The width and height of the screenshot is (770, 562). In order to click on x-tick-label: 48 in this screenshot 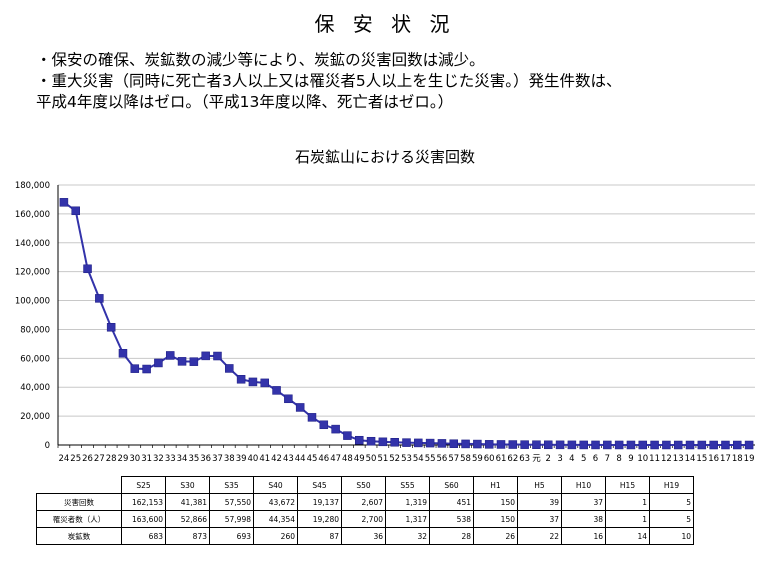, I will do `click(347, 459)`.